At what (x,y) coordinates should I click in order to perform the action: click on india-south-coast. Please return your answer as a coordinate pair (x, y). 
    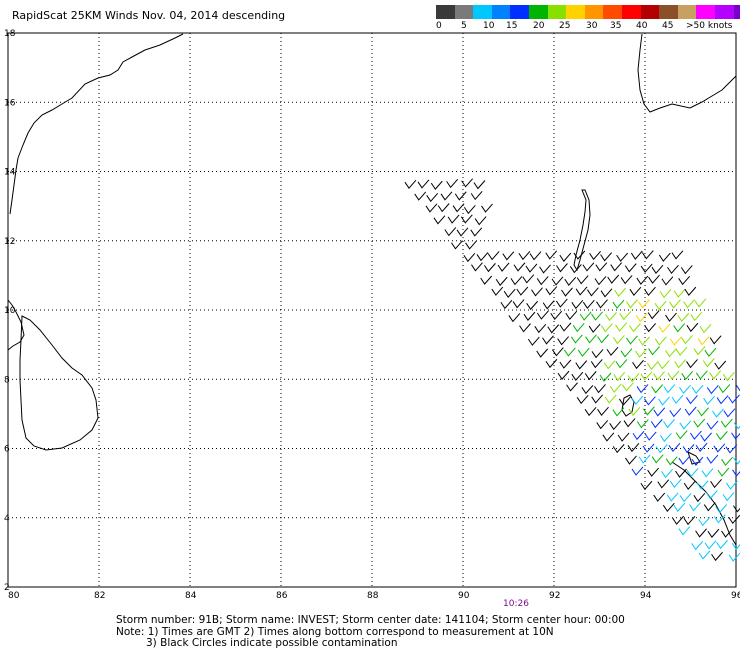
    Looking at the image, I should click on (16, 325).